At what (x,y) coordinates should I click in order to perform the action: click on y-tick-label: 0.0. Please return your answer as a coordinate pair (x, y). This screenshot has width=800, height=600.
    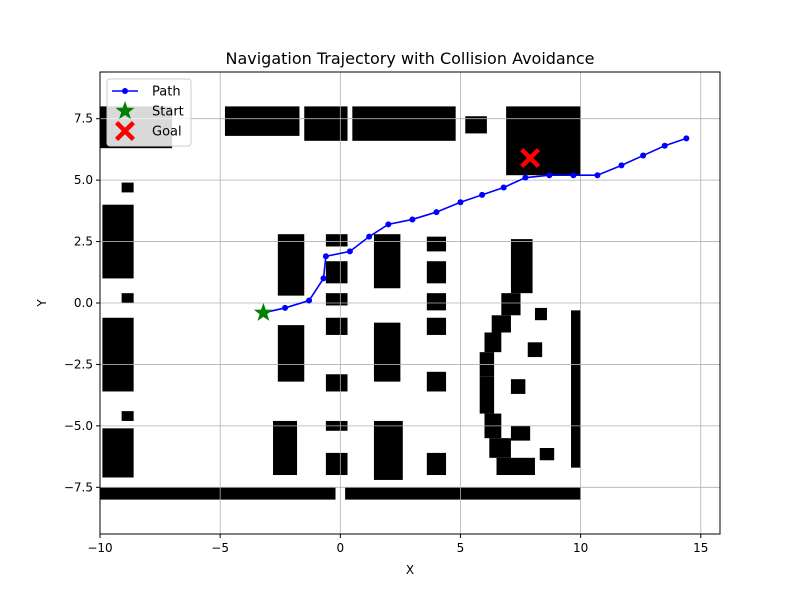
    Looking at the image, I should click on (83, 303).